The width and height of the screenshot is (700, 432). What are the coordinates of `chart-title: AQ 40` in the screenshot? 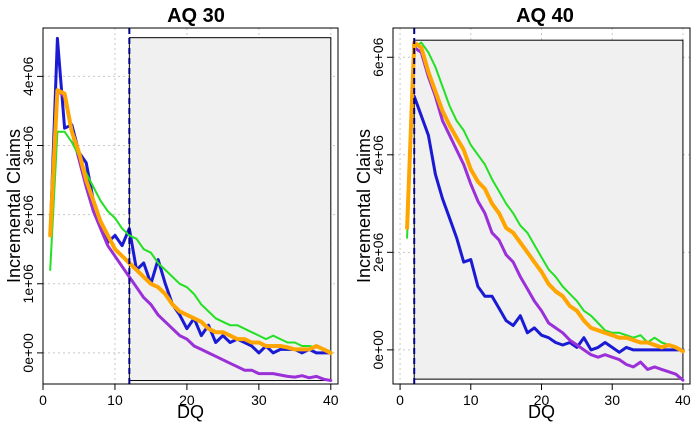 It's located at (545, 16).